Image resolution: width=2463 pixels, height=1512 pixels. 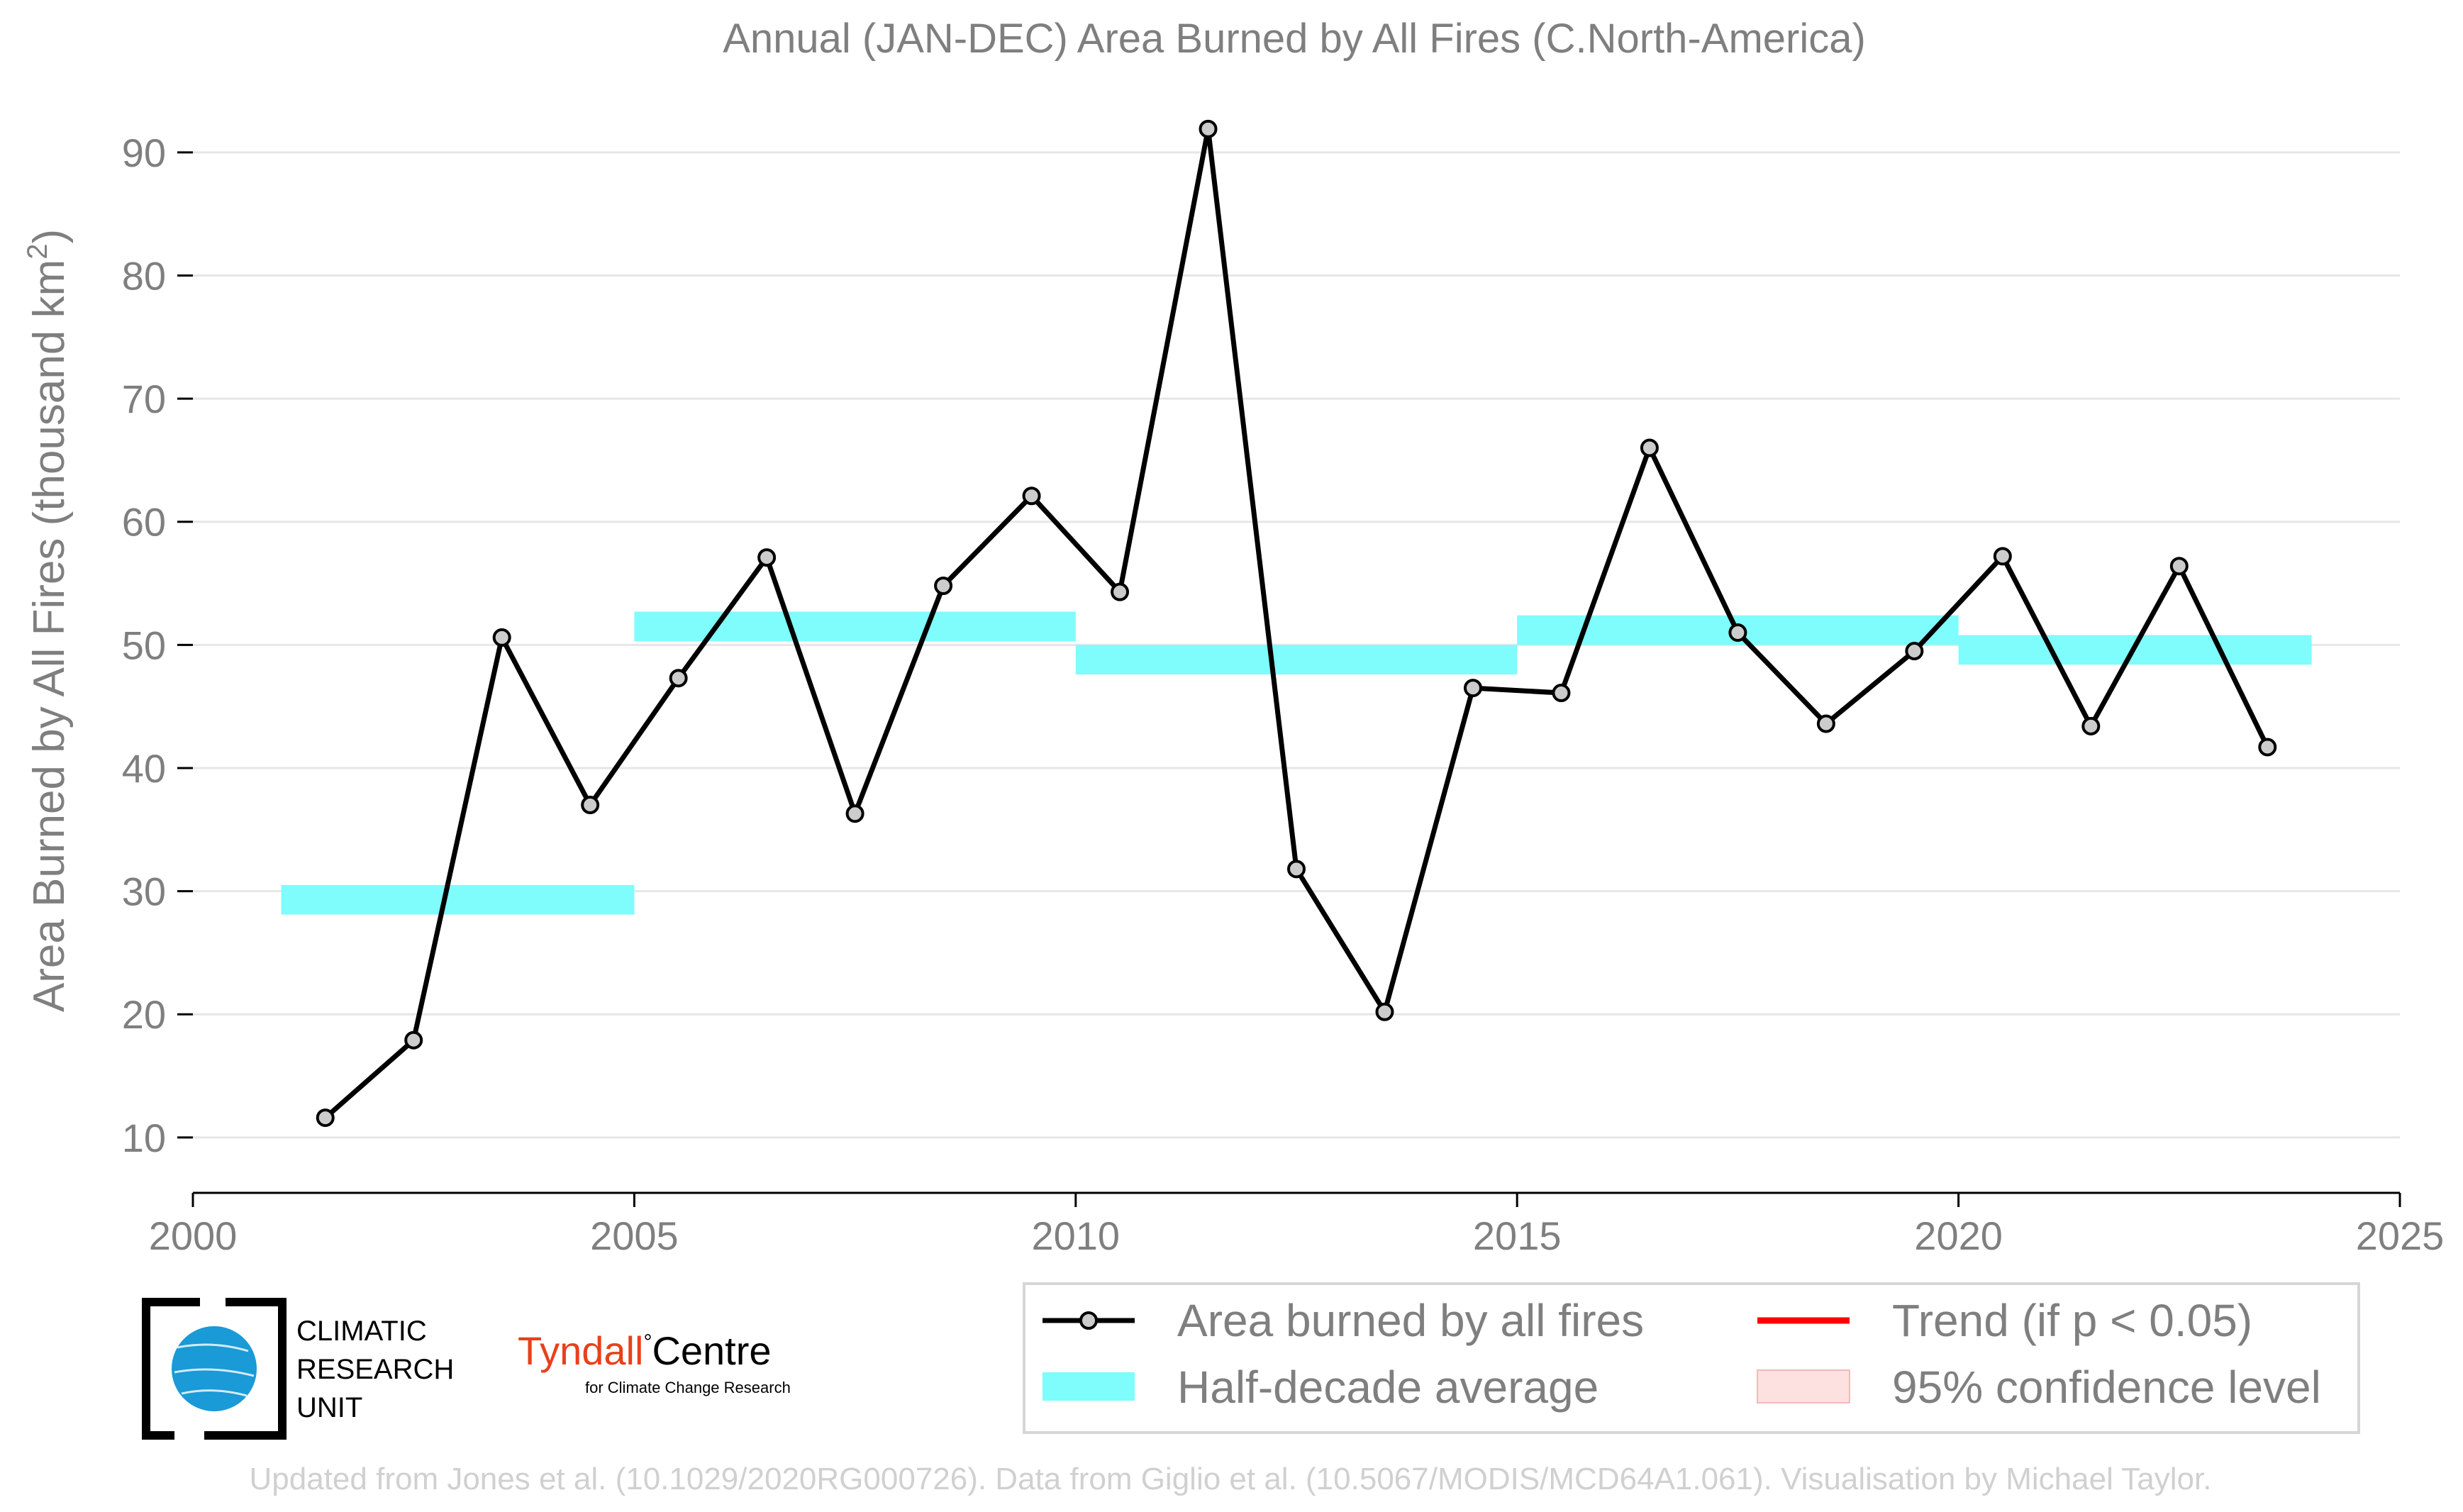 I want to click on cru-logo: CLIMATIC RESEARCH UNIT, so click(x=298, y=1369).